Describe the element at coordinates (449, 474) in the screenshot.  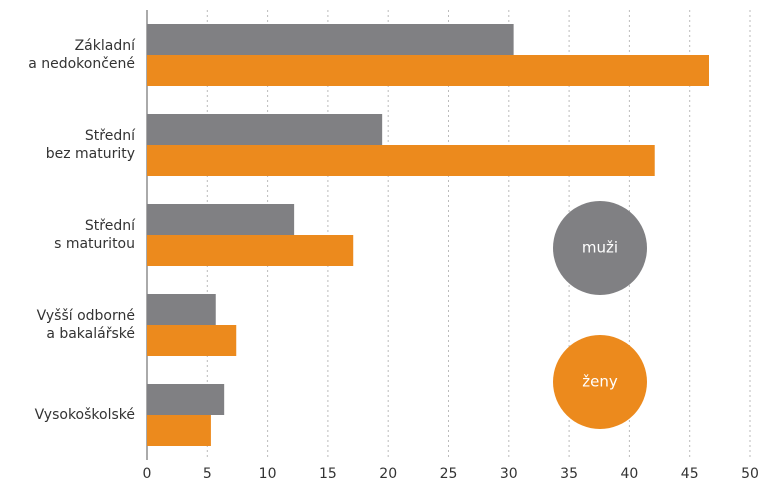
I see `x-tick-label: 25` at that location.